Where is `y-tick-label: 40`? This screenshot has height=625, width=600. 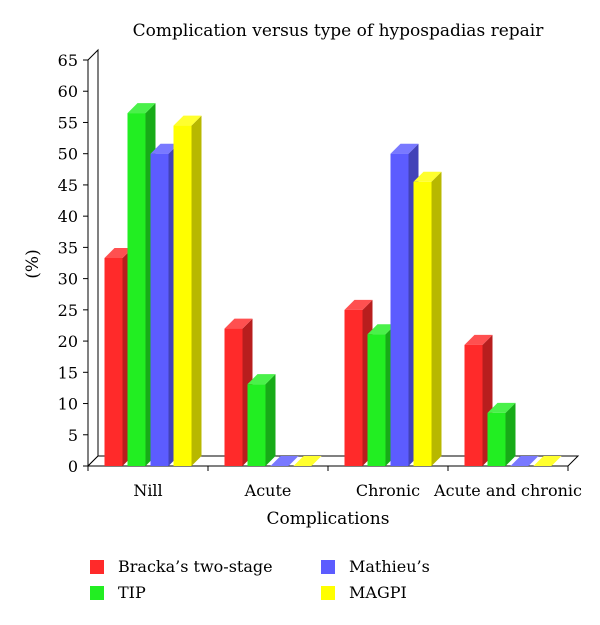
y-tick-label: 40 is located at coordinates (68, 216).